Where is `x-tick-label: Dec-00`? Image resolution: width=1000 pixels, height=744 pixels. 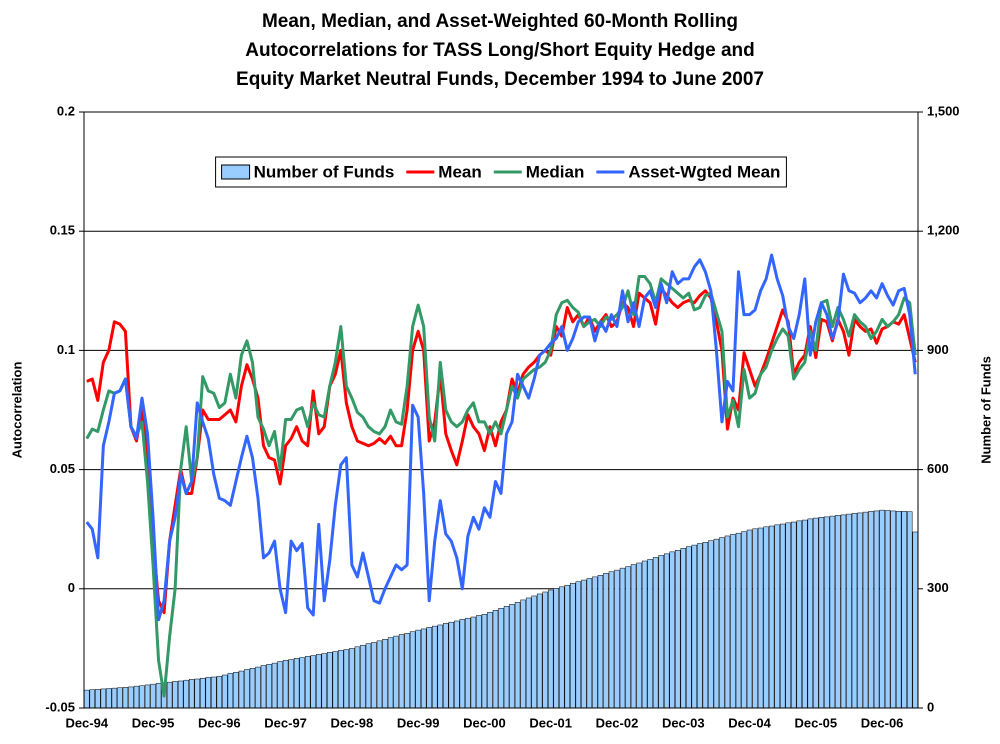
x-tick-label: Dec-00 is located at coordinates (484, 722).